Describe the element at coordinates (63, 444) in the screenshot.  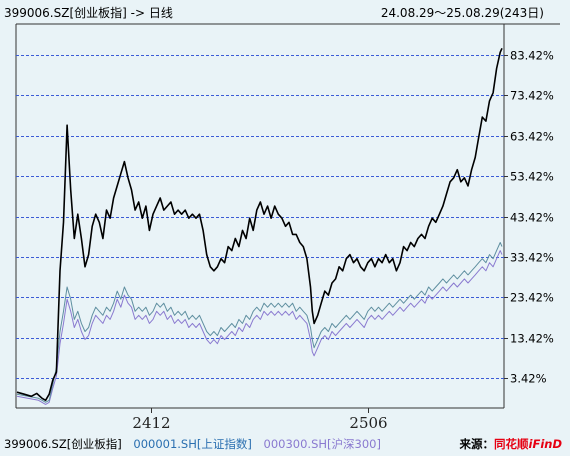
I see `legend-item-cyb: 399006.SZ[创业板指]` at that location.